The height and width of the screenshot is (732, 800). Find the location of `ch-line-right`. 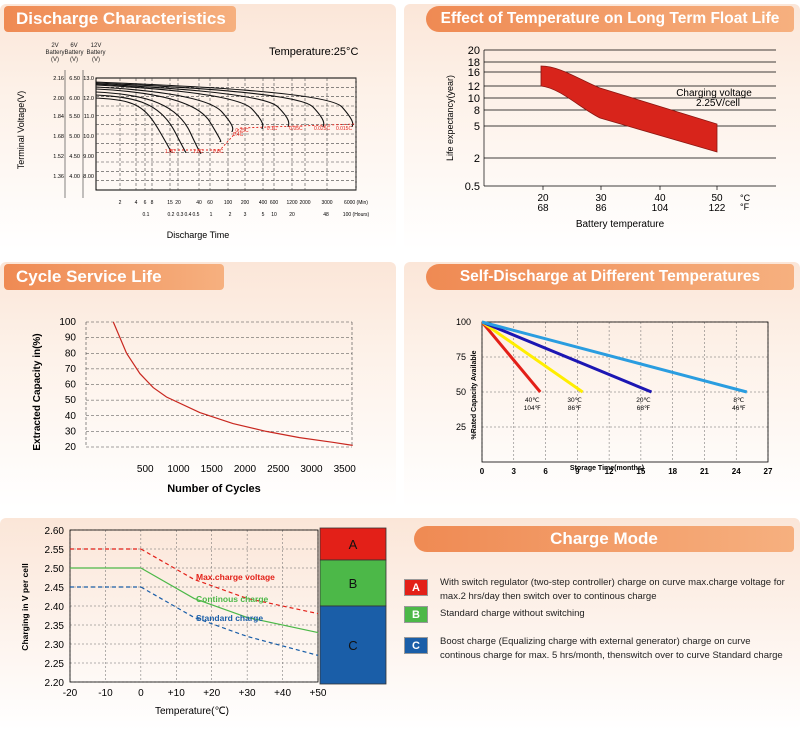

ch-line-right is located at coordinates (229, 581).